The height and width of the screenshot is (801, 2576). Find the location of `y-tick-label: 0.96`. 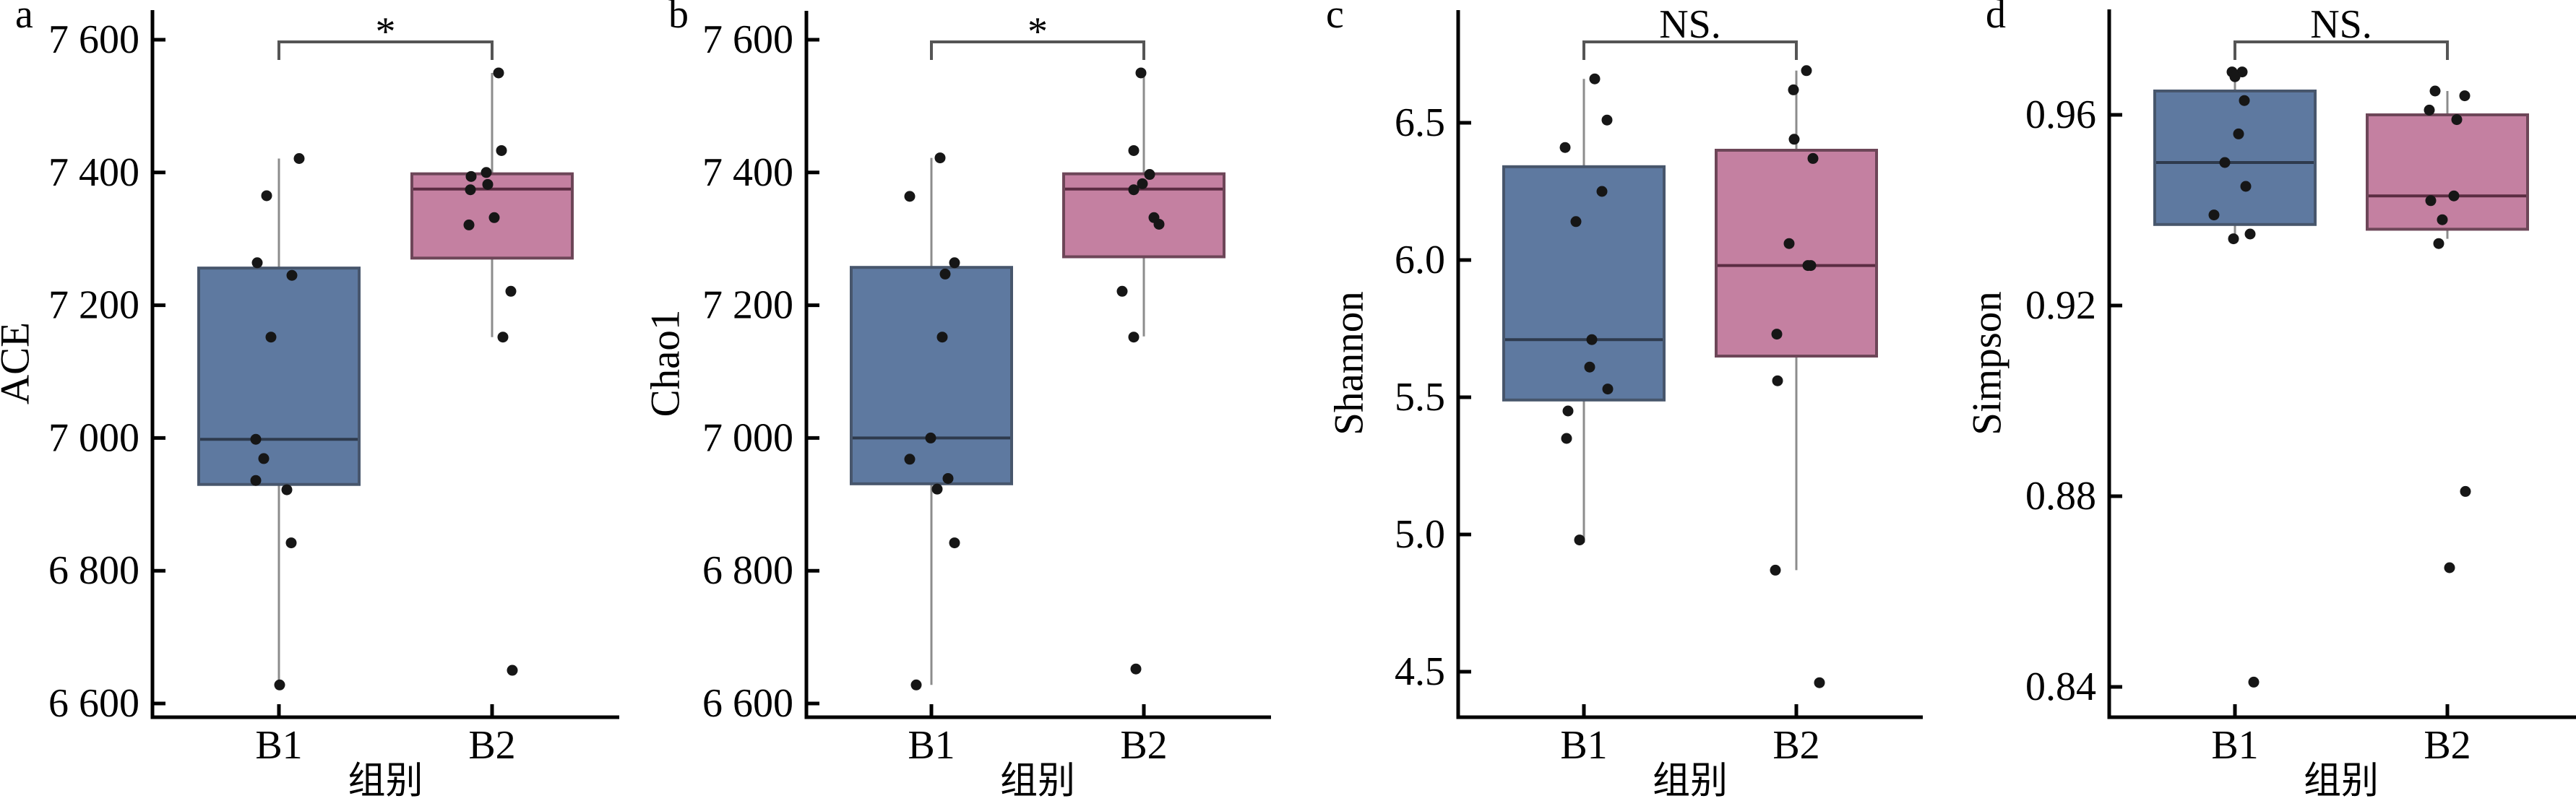

y-tick-label: 0.96 is located at coordinates (2060, 115).